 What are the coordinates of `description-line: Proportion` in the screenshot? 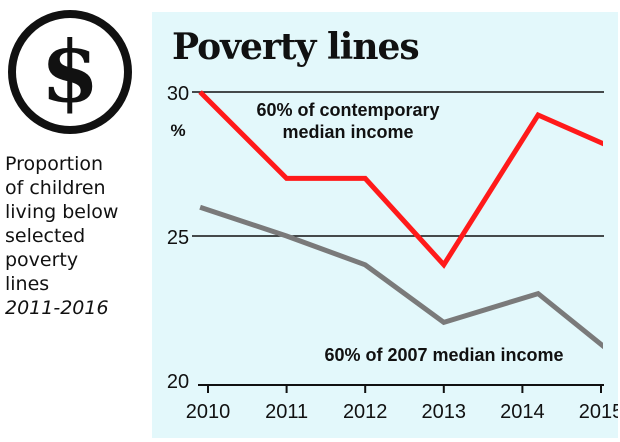 It's located at (54, 164).